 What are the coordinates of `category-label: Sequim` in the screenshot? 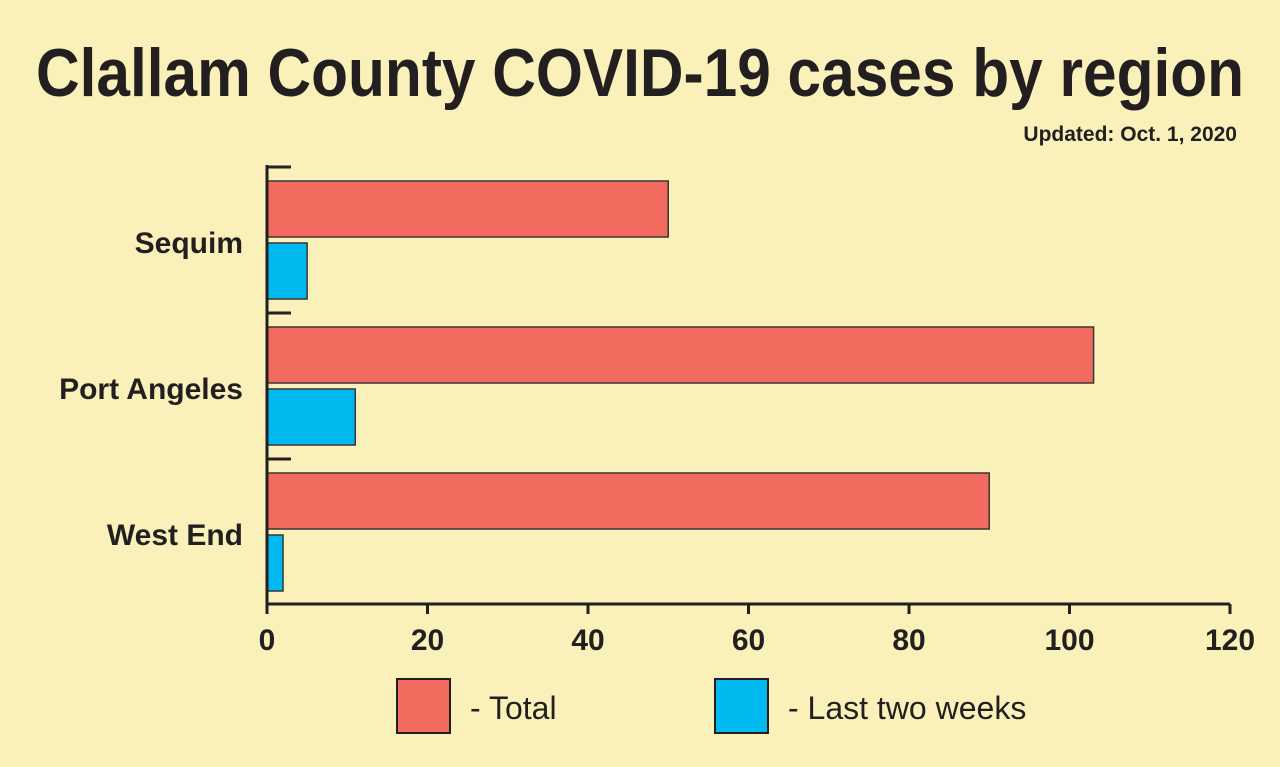 It's located at (189, 243).